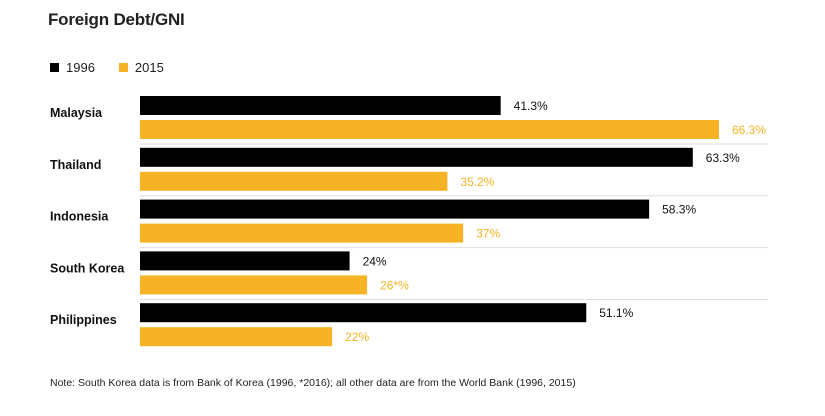 This screenshot has width=825, height=416. Describe the element at coordinates (320, 105) in the screenshot. I see `bar-malaysia-1996` at that location.